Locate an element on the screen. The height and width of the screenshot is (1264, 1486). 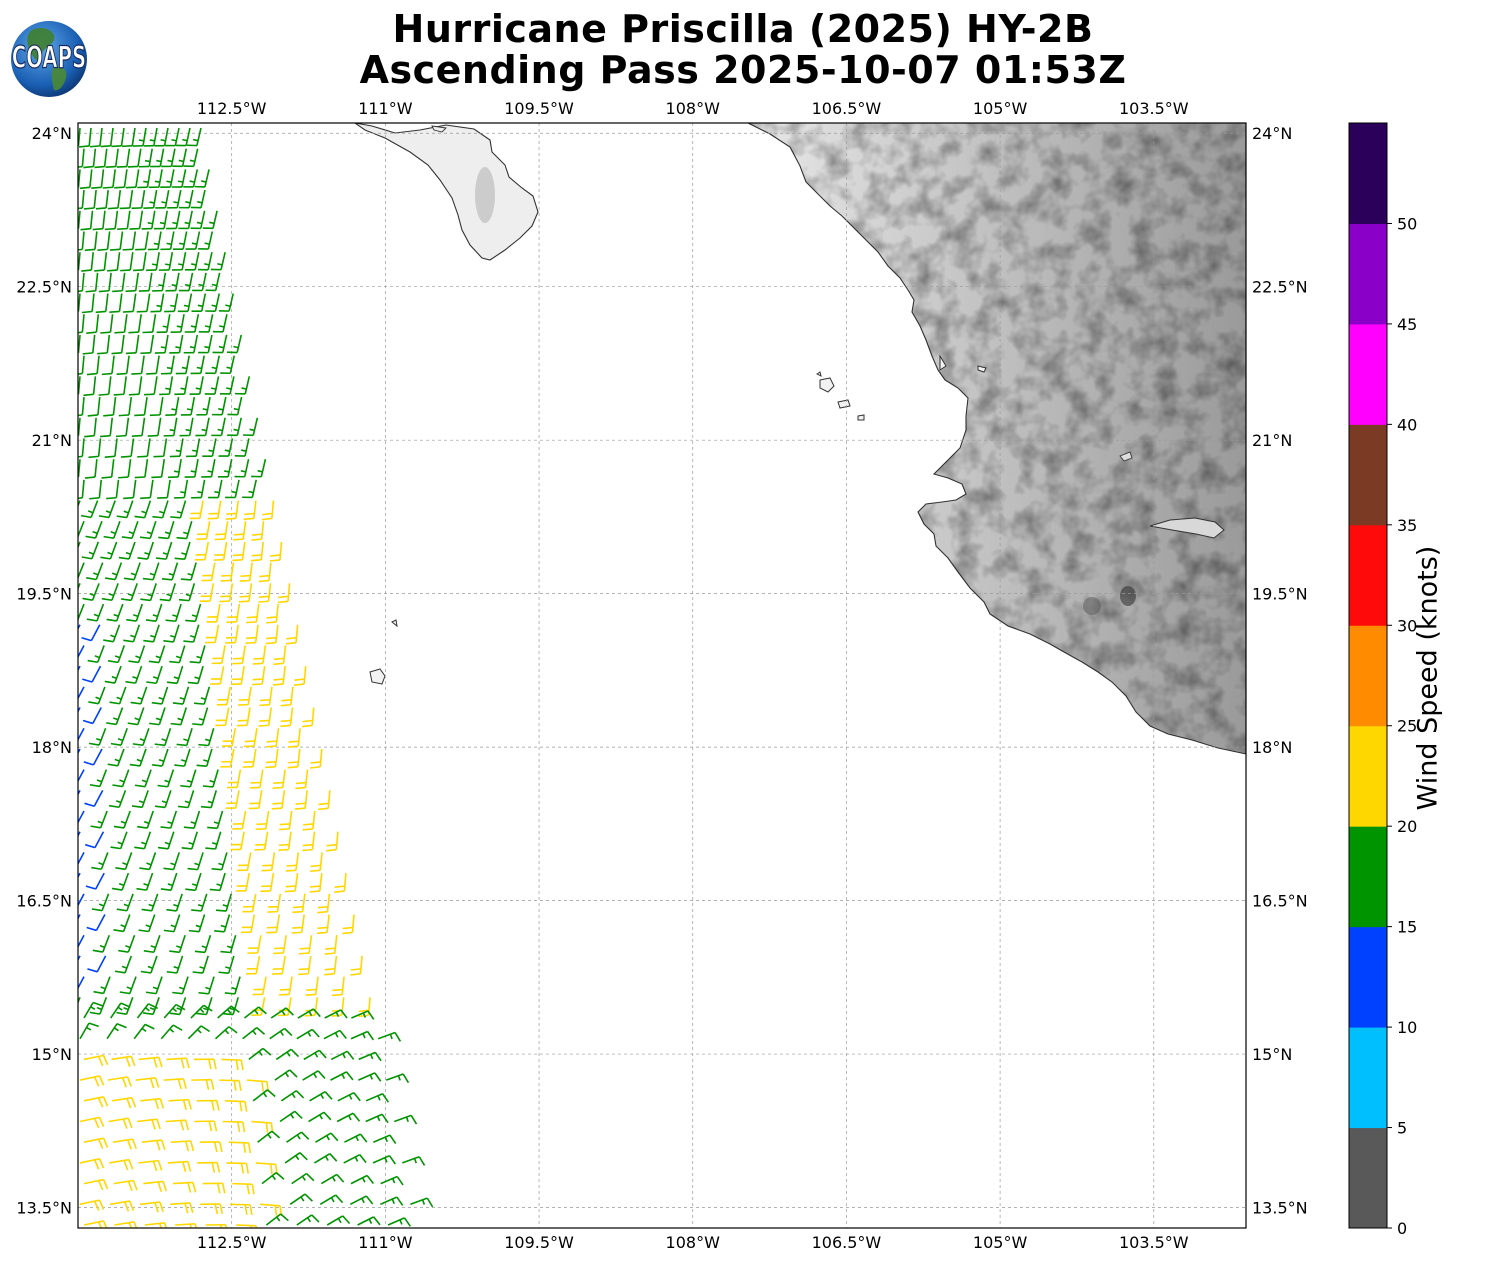
lon-tick-label-bottom: 108°W is located at coordinates (693, 1242).